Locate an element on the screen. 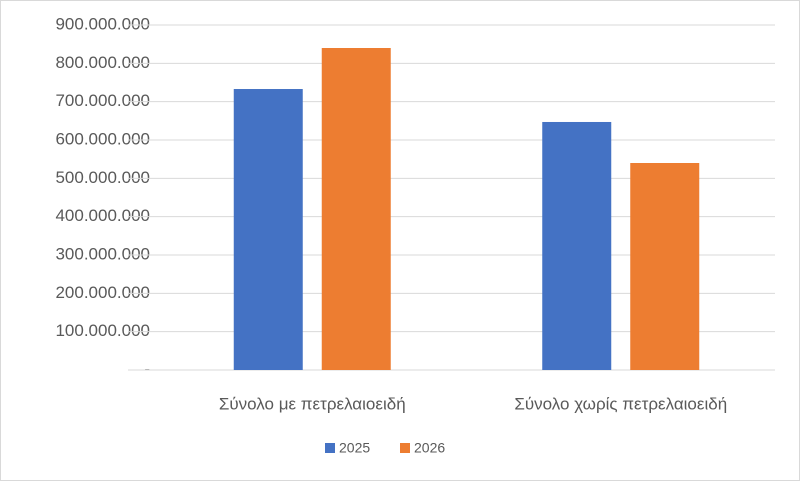 This screenshot has height=481, width=800. legend-label: 2026 is located at coordinates (429, 448).